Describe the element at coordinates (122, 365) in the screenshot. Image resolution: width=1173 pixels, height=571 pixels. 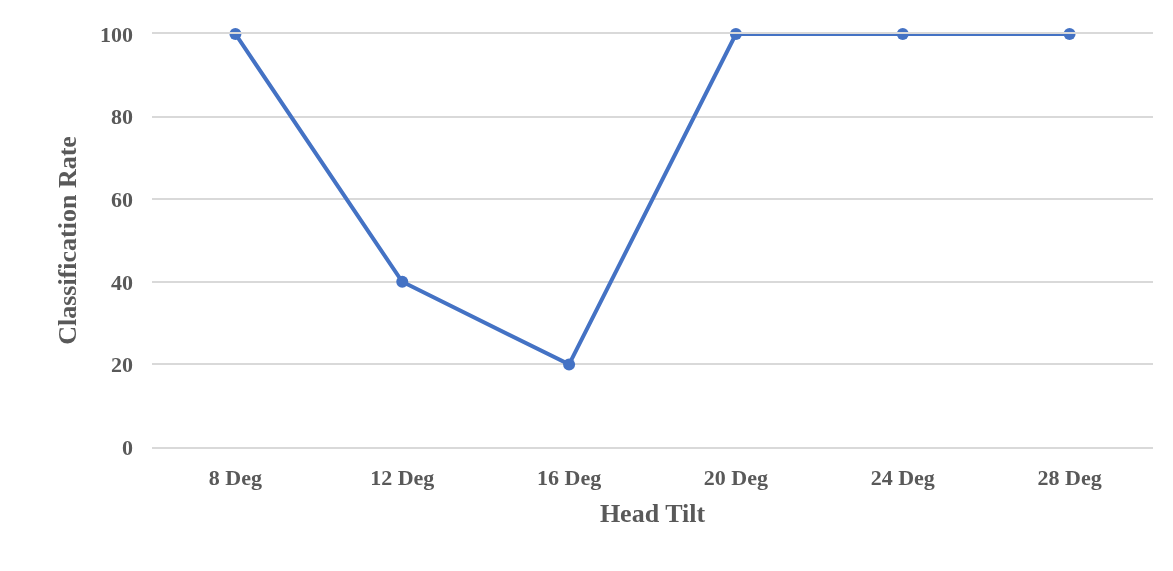
I see `y-tick-label: 20` at that location.